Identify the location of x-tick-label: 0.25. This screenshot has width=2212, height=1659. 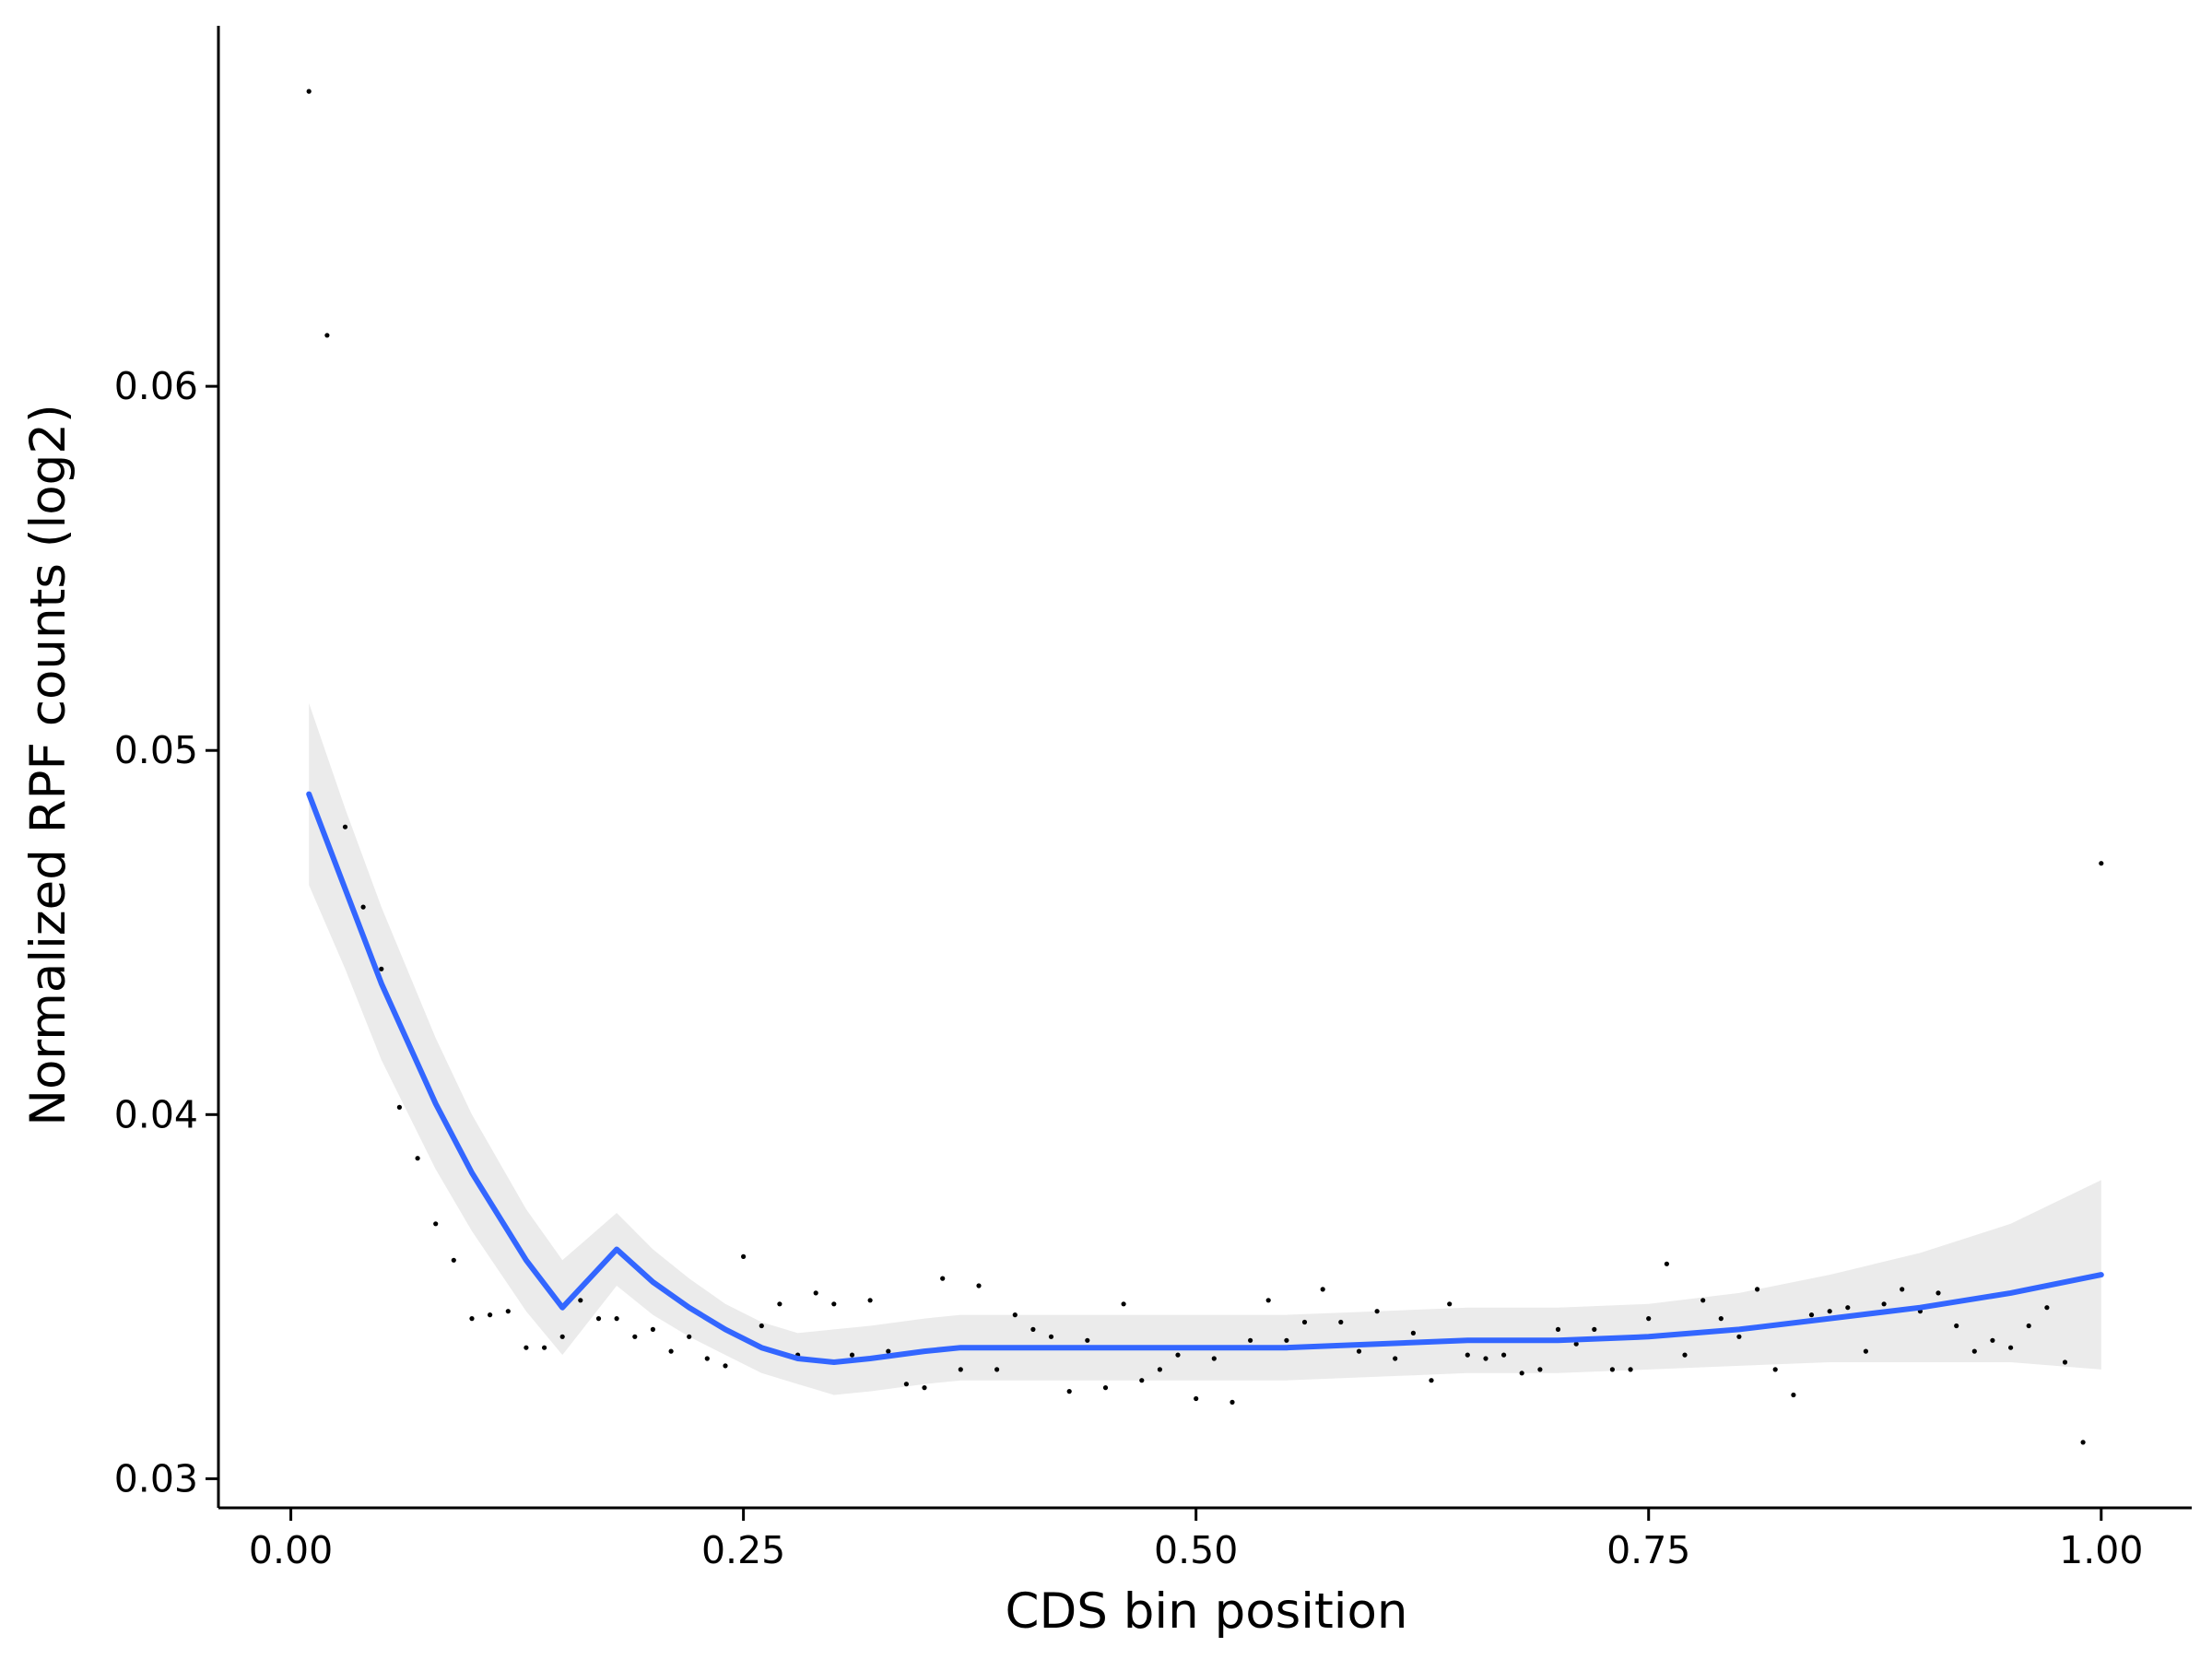
(743, 1550).